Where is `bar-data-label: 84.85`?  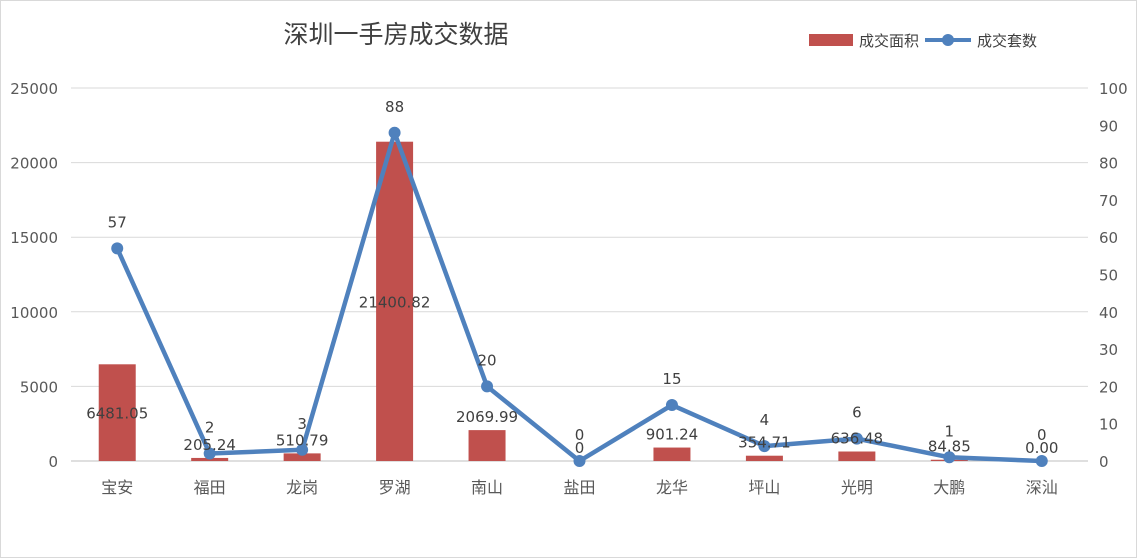 bar-data-label: 84.85 is located at coordinates (949, 447).